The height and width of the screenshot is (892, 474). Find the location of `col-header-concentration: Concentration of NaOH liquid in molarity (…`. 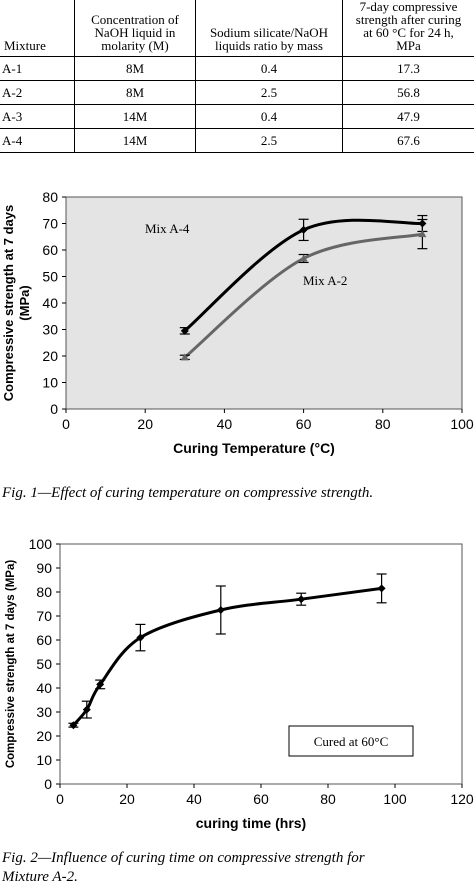

col-header-concentration: Concentration of NaOH liquid in molarity (… is located at coordinates (135, 28).